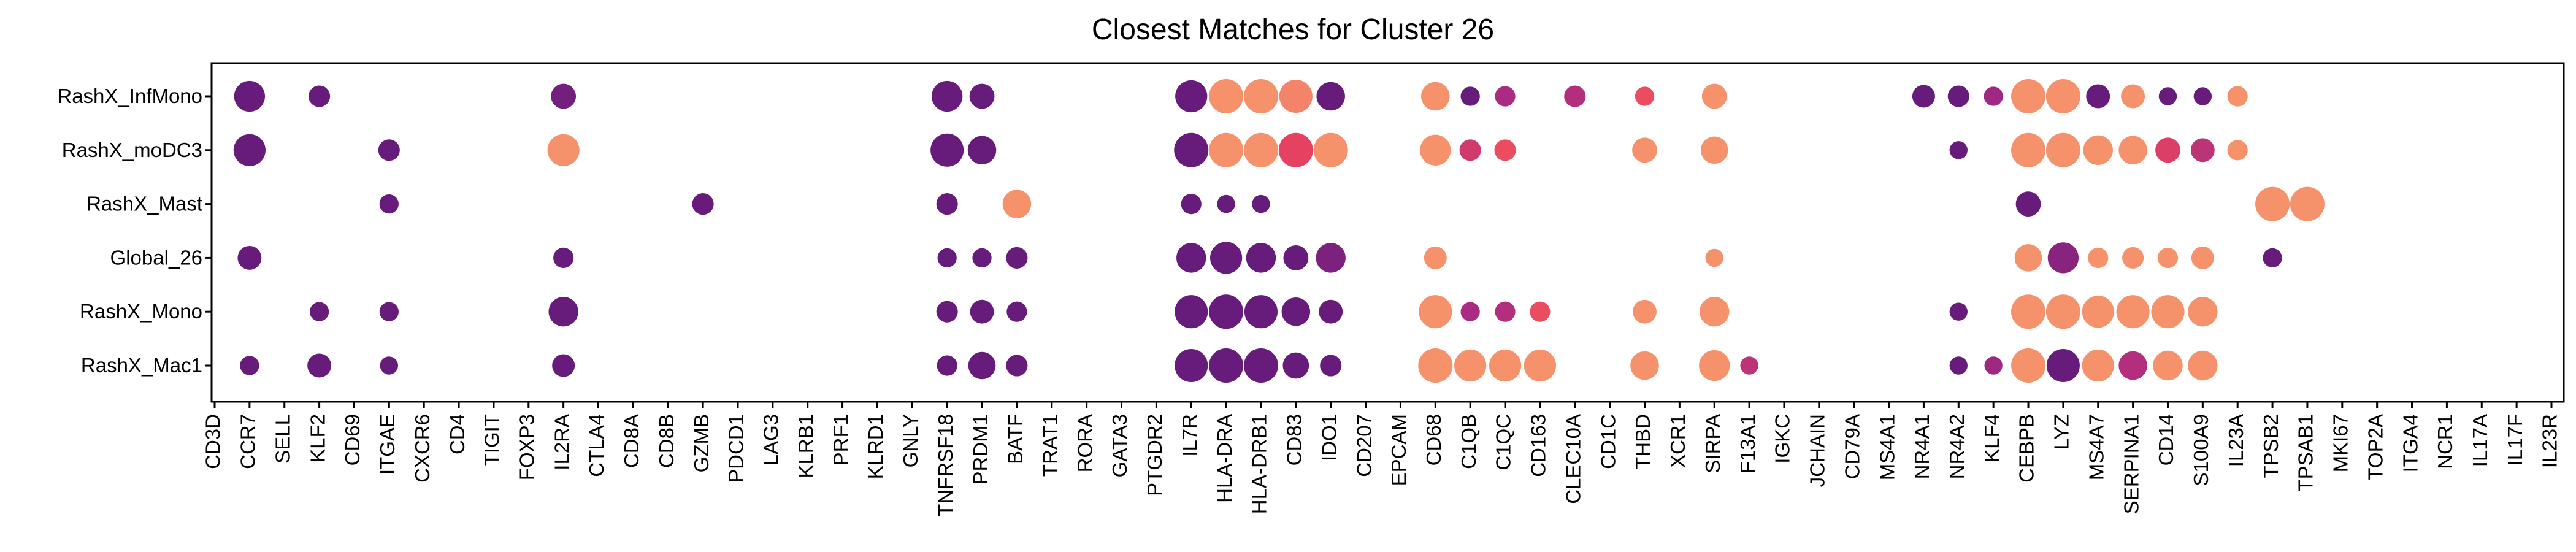 The width and height of the screenshot is (2576, 552). I want to click on column-label: C1QB, so click(1468, 441).